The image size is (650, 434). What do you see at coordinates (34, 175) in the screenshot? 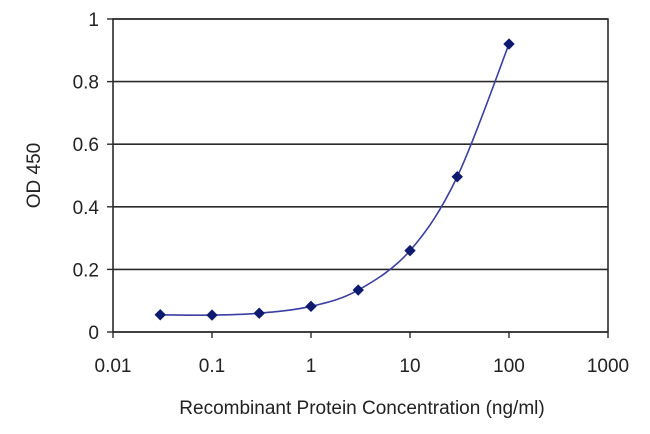
I see `y-axis-label: OD 450` at bounding box center [34, 175].